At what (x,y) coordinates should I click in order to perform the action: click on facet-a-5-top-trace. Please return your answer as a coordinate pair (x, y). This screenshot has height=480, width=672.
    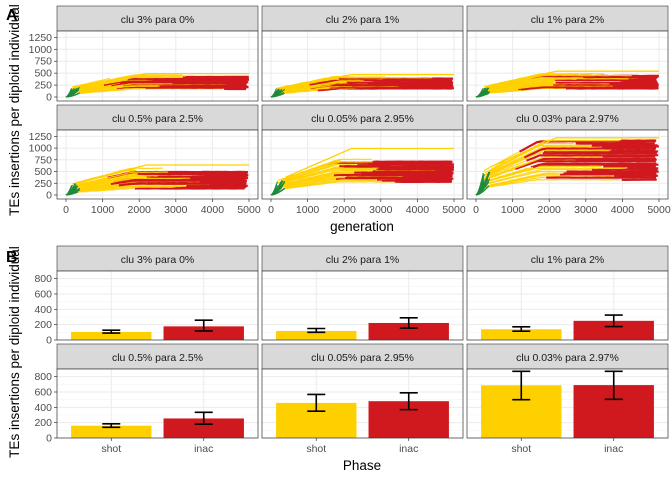
    Looking at the image, I should click on (369, 162).